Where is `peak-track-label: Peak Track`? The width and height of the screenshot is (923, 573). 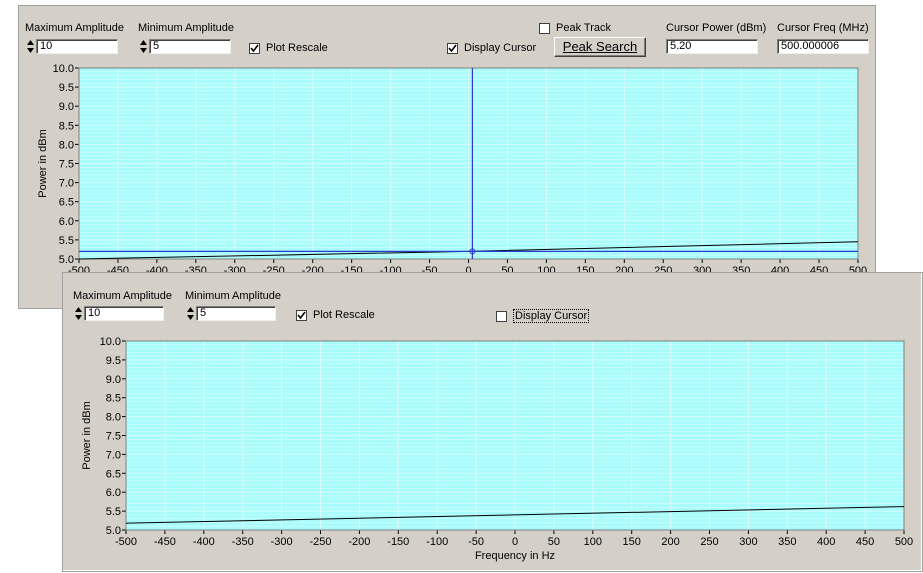 peak-track-label: Peak Track is located at coordinates (584, 28).